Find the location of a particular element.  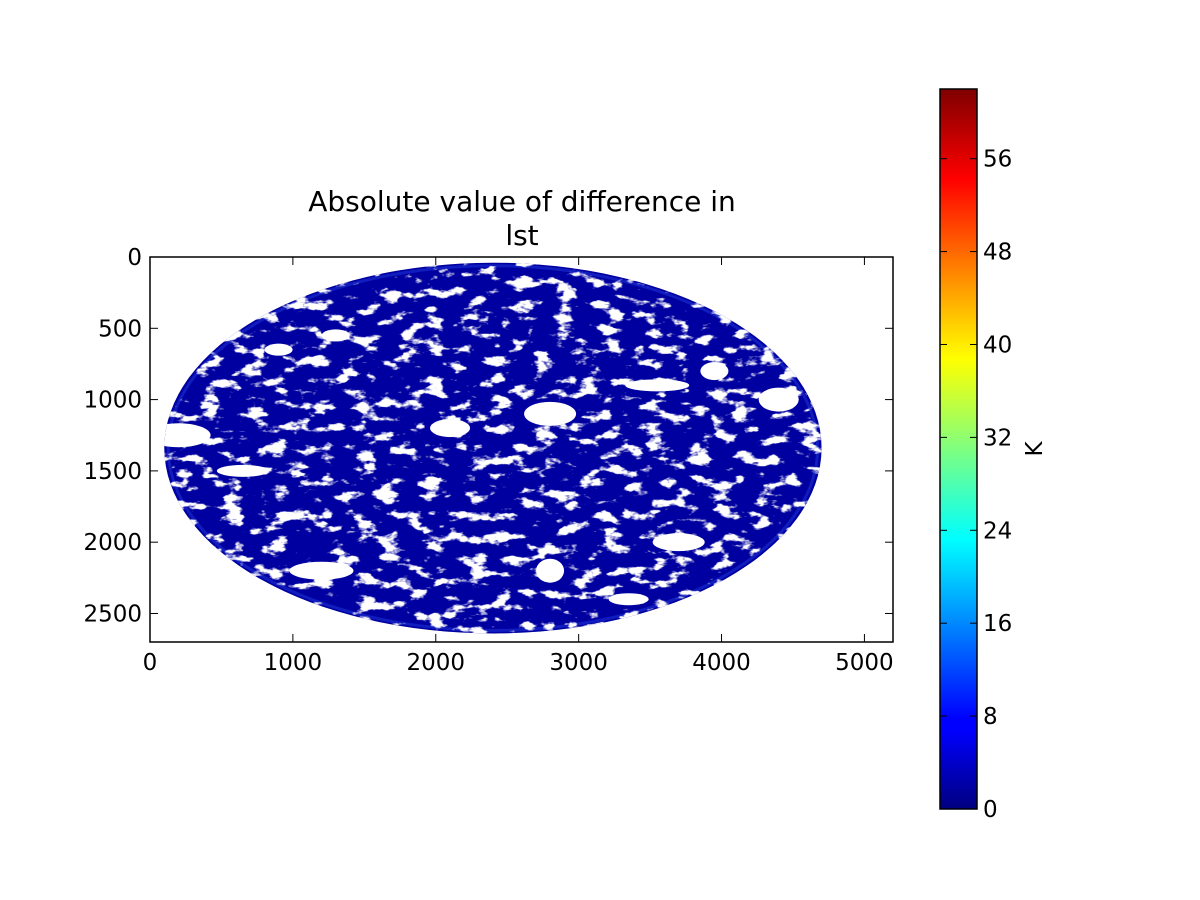

x-tick-label: 4000 is located at coordinates (721, 663).